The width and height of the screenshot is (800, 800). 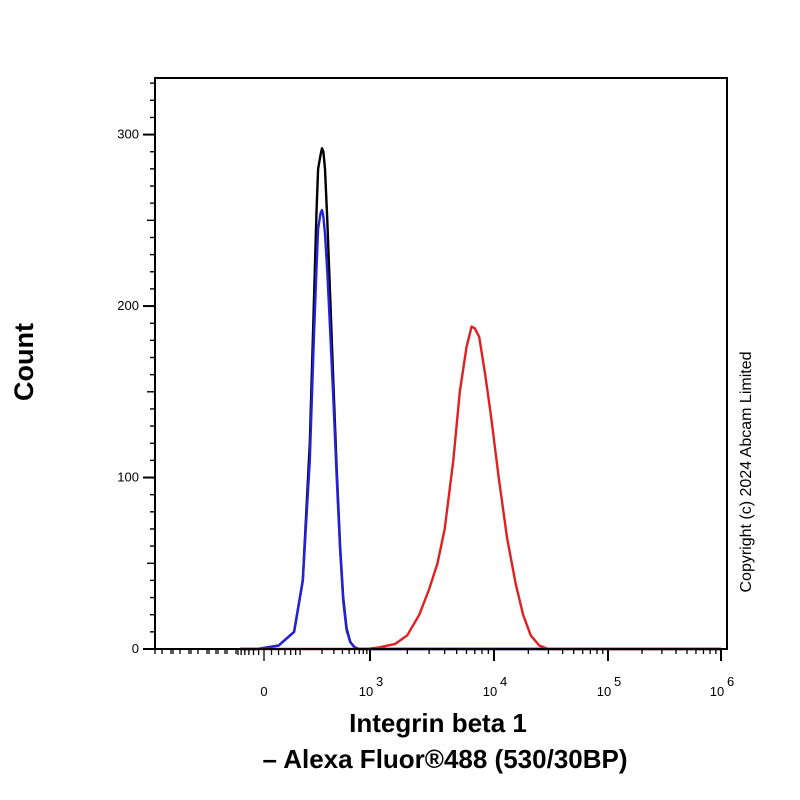 I want to click on y-axis: 0 100 200 300, so click(x=136, y=369).